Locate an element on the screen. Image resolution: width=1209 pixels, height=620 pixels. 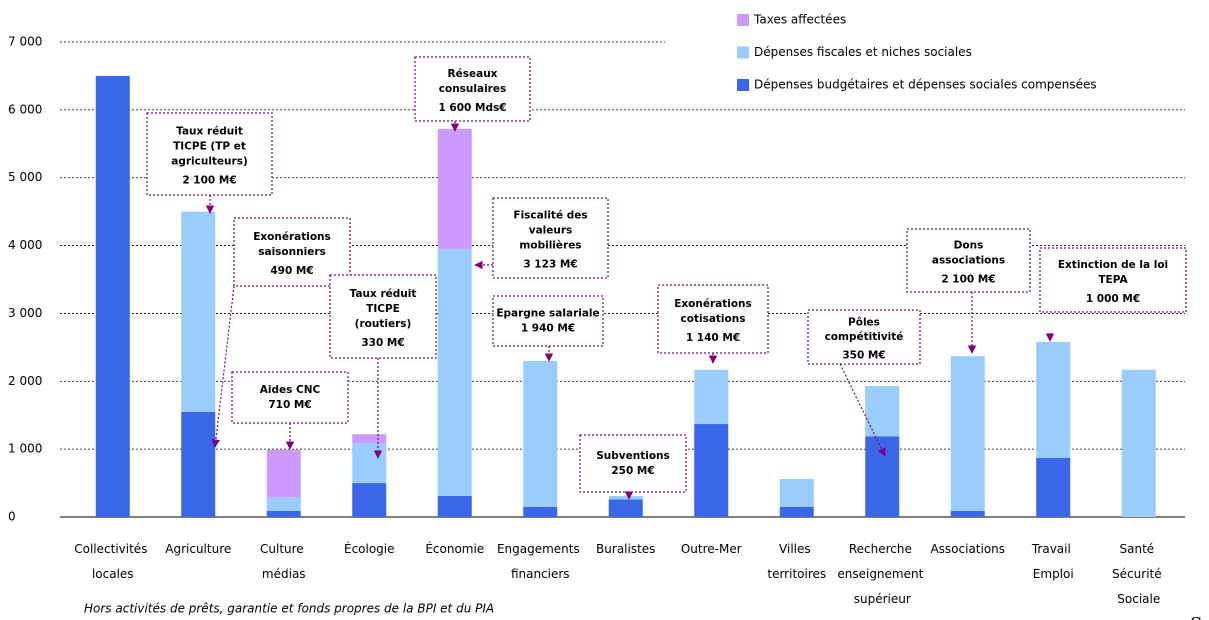
annotation-text: valeurs is located at coordinates (551, 231).